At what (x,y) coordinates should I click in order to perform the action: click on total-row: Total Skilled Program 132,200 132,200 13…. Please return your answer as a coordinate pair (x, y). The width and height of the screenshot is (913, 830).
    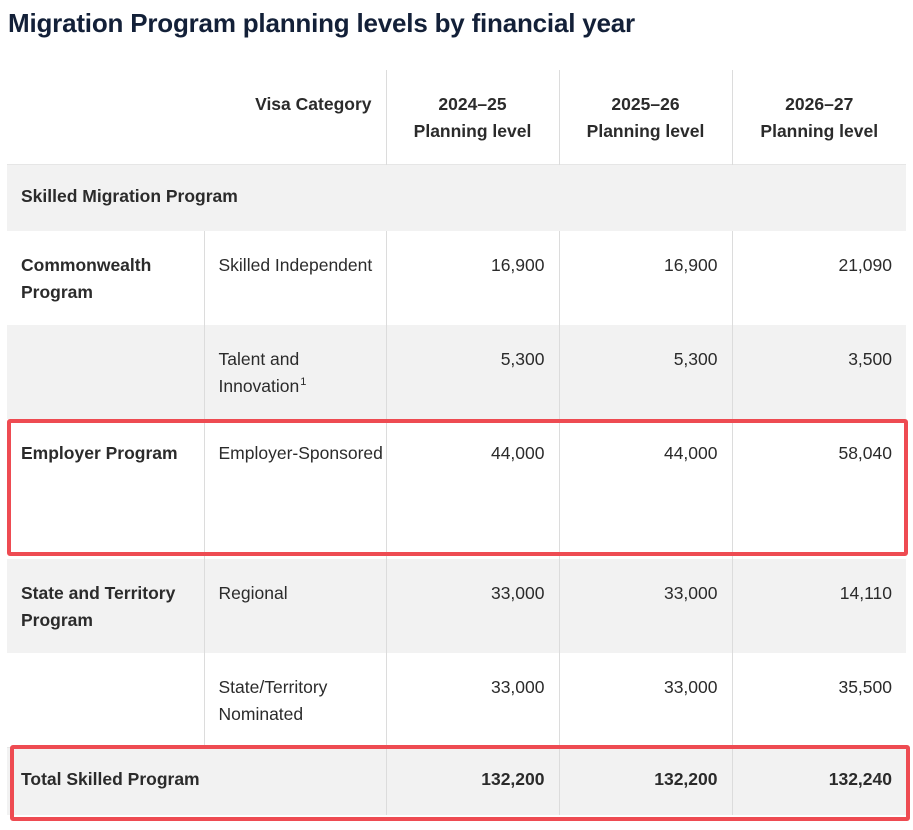
    Looking at the image, I should click on (456, 780).